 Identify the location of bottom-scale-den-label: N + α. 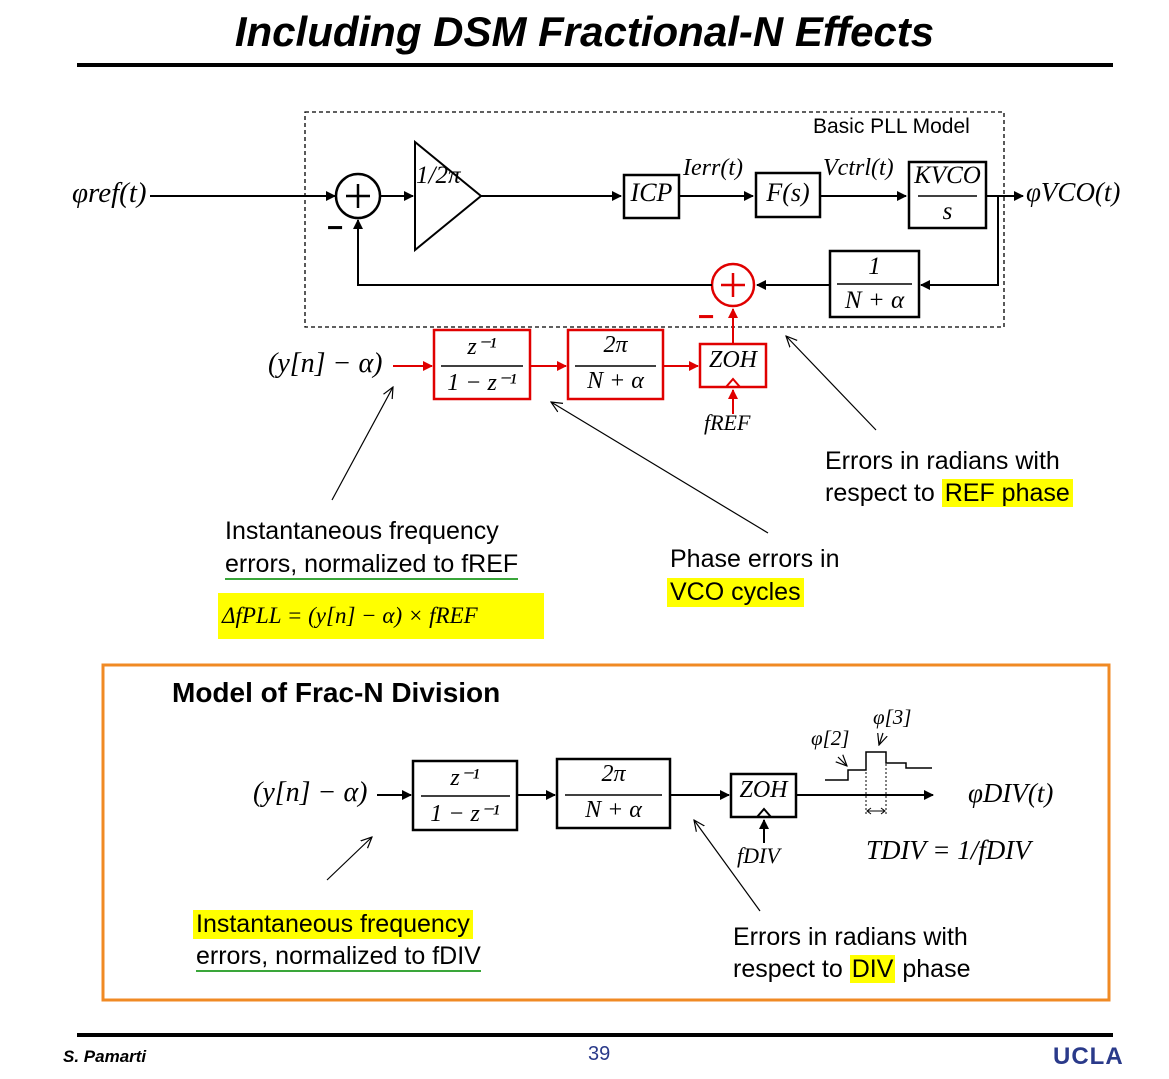
(613, 810).